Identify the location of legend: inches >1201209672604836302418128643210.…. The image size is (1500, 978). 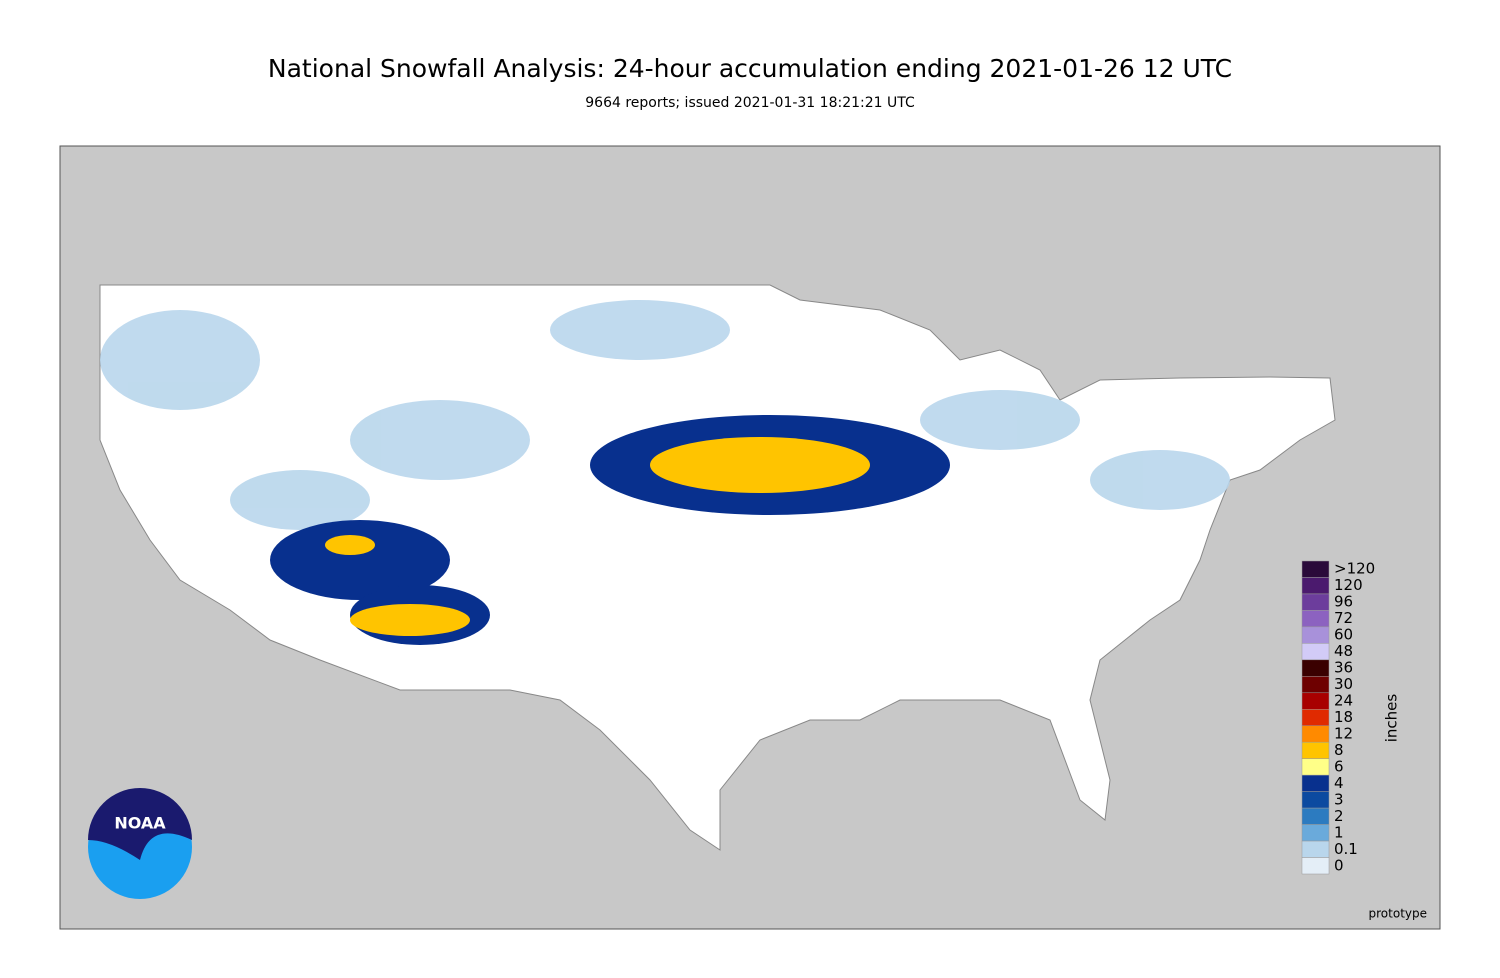
(1351, 717).